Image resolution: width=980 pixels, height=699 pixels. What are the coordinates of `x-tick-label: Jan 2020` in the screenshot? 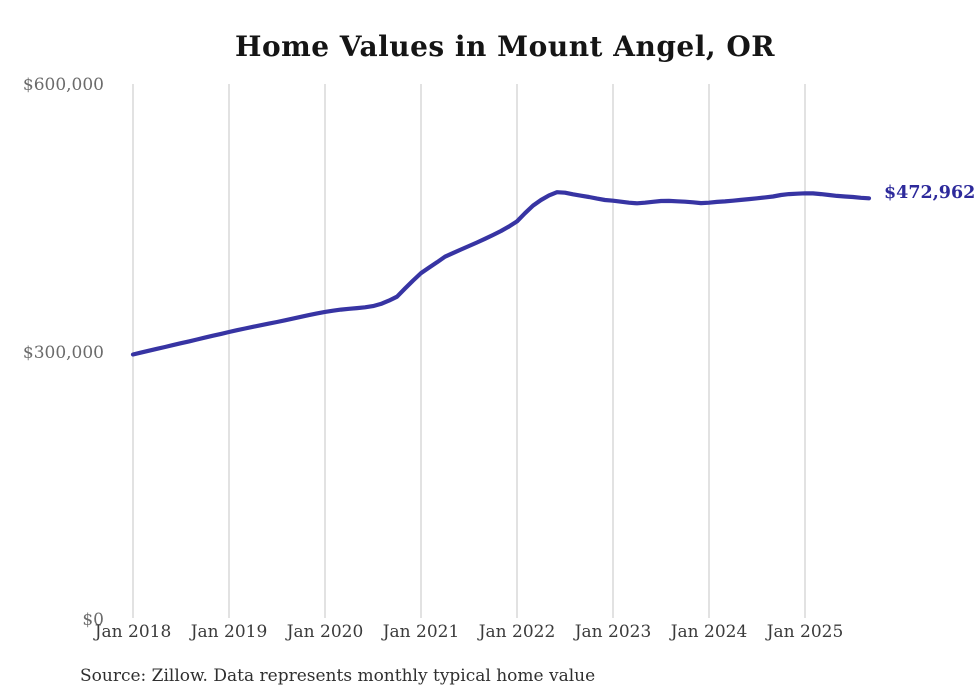 It's located at (325, 632).